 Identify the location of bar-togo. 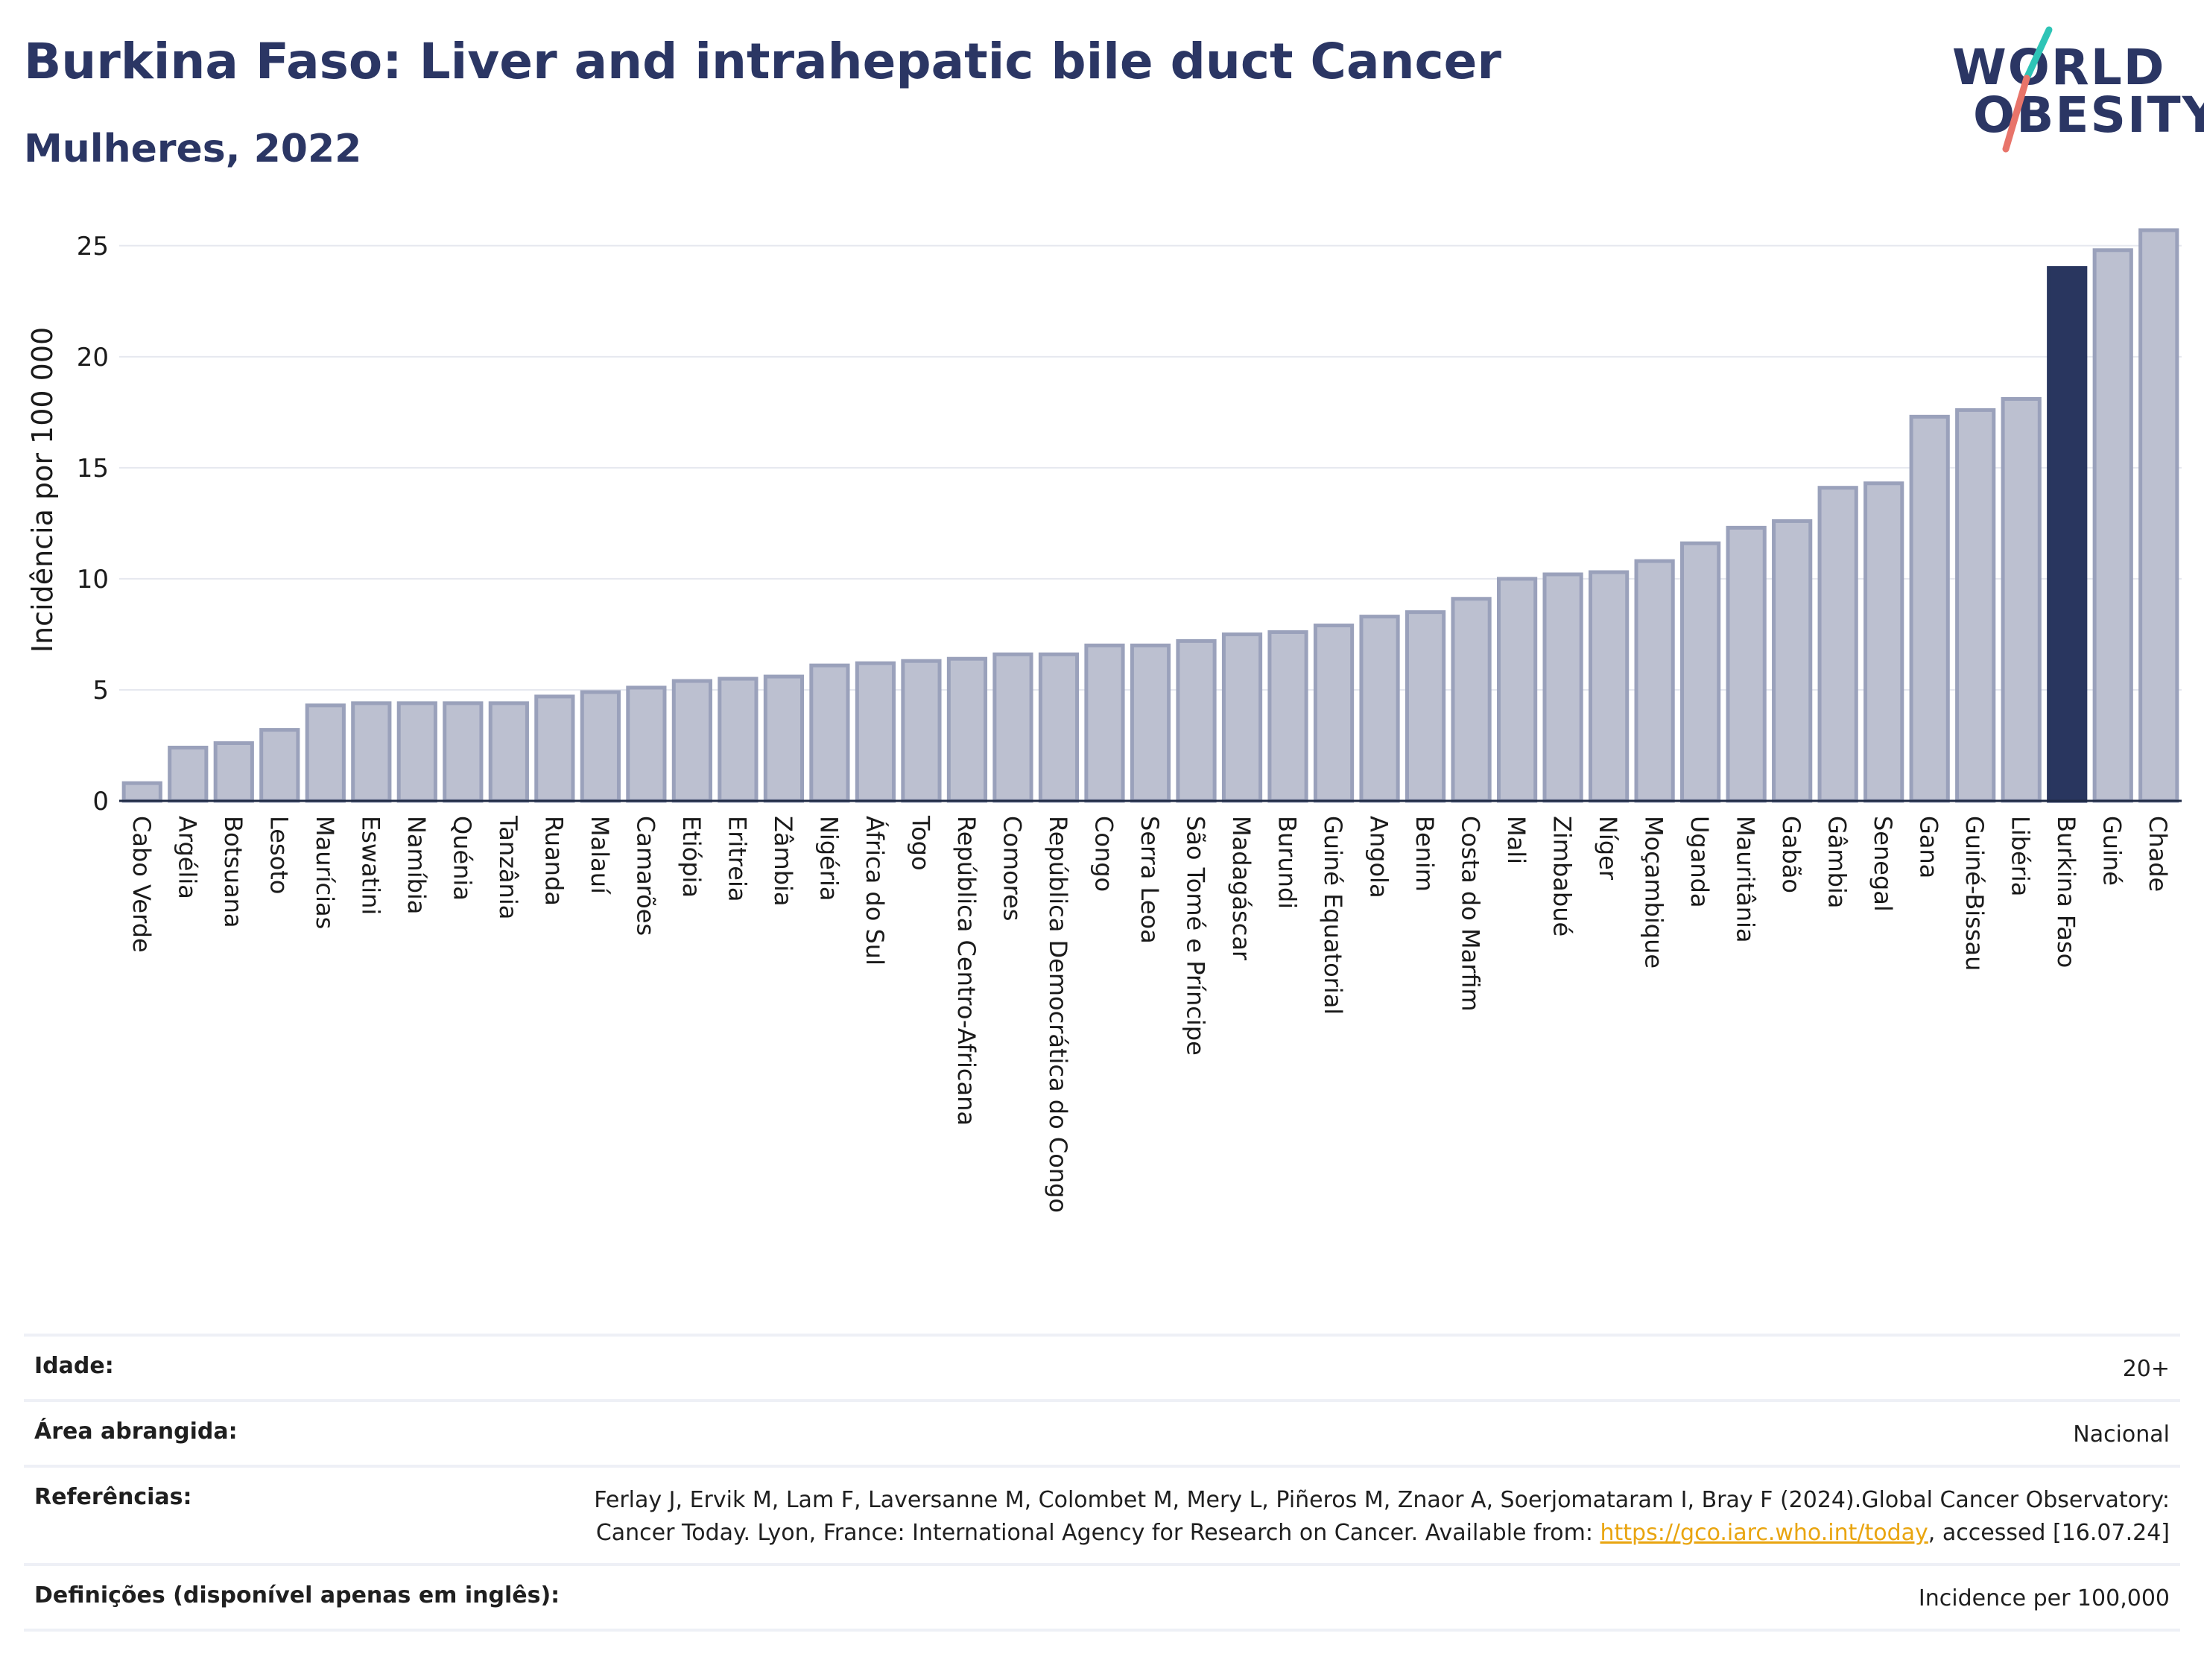
(921, 731).